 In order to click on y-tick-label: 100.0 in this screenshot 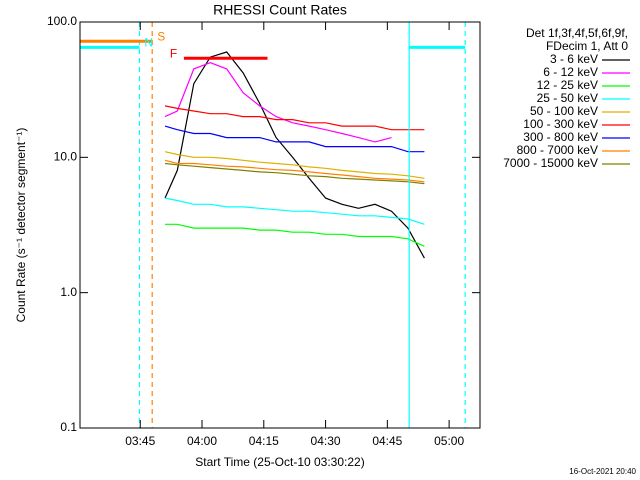, I will do `click(62, 21)`.